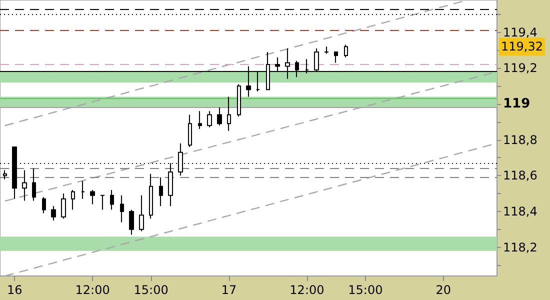  Describe the element at coordinates (520, 139) in the screenshot. I see `y-tick-label: 118,8` at that location.